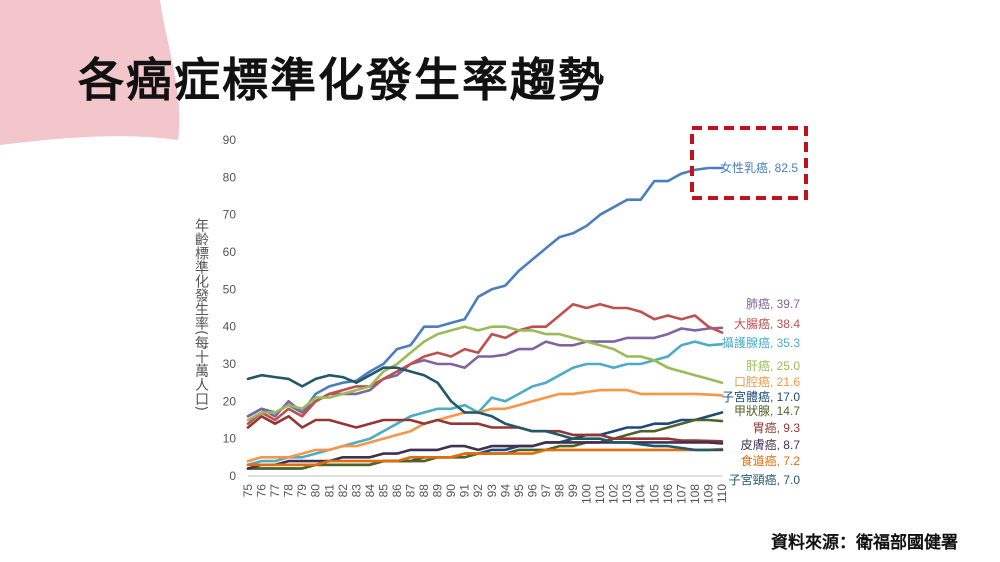  What do you see at coordinates (248, 491) in the screenshot?
I see `x-tick-label: 75` at bounding box center [248, 491].